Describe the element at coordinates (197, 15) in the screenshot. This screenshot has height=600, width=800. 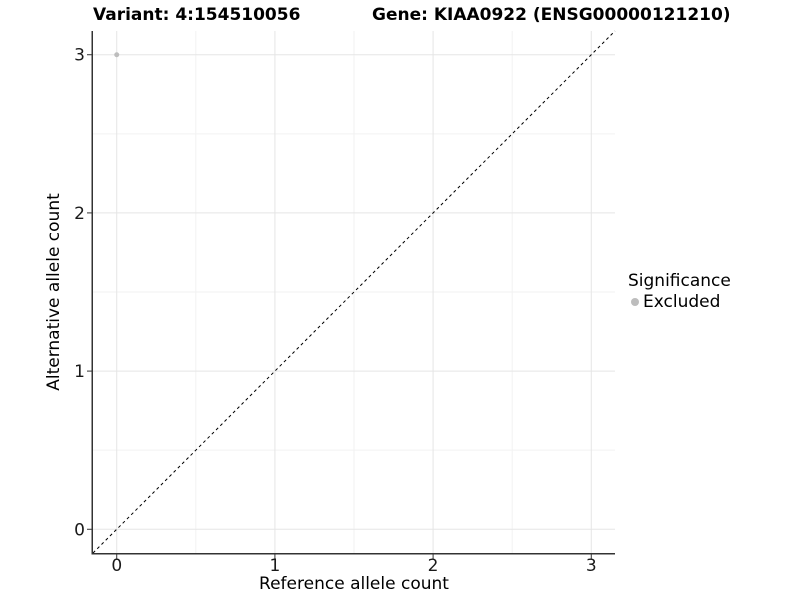
I see `plot-title-variant: Variant: 4:154510056` at that location.